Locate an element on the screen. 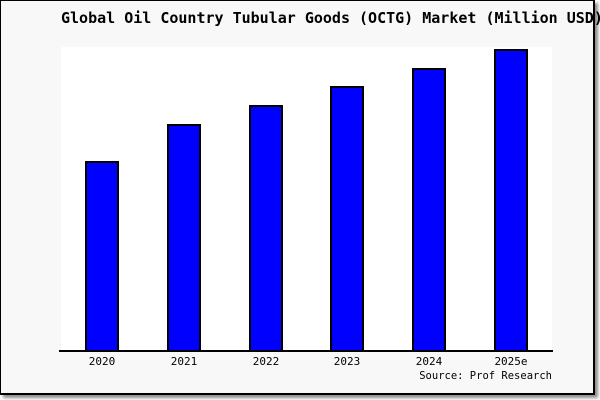  x-tick-label-2024: 2024 is located at coordinates (429, 361).